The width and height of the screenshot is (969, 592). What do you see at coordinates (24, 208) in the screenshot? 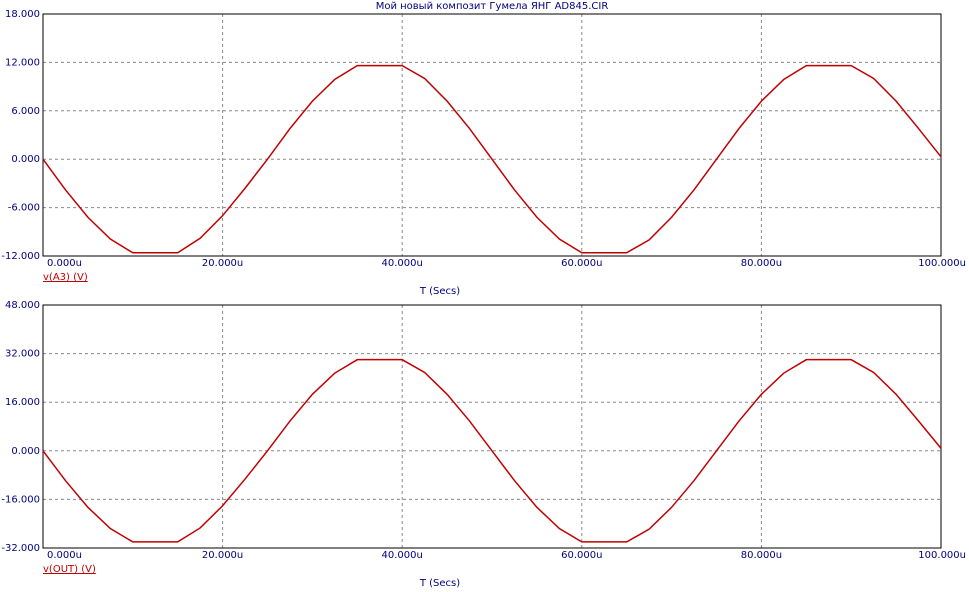
I see `y-tick-label: -6.000` at bounding box center [24, 208].